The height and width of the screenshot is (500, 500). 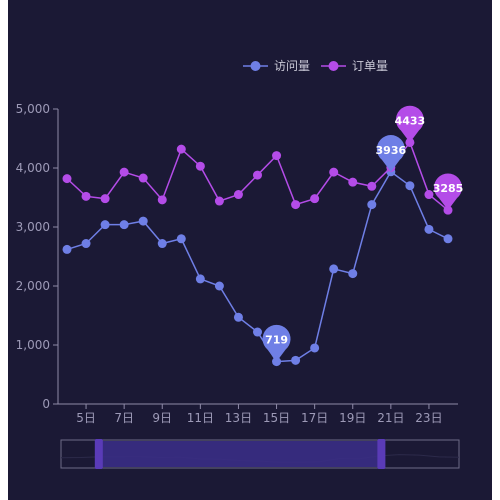 What do you see at coordinates (33, 168) in the screenshot?
I see `y-tick-label: 4,000` at bounding box center [33, 168].